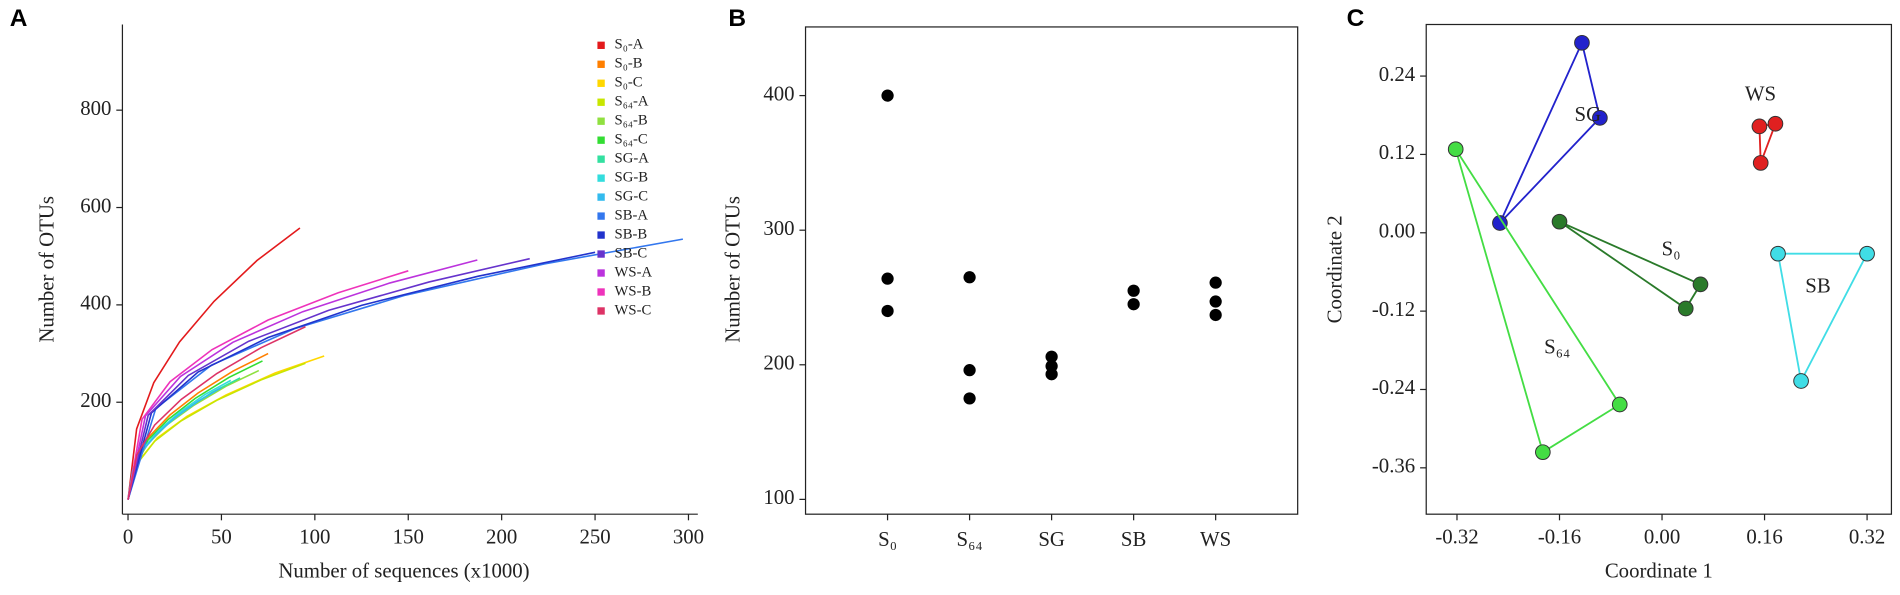 Image resolution: width=1900 pixels, height=595 pixels. I want to click on x-tick-label: 300, so click(688, 536).